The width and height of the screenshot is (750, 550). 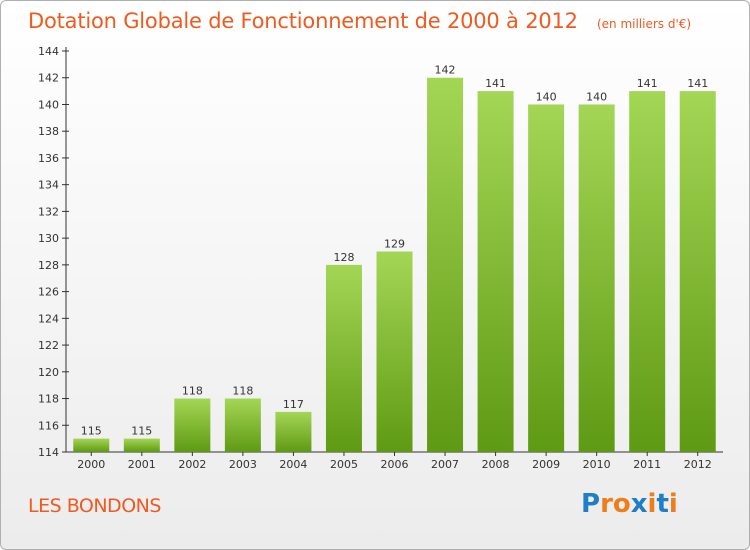 What do you see at coordinates (639, 504) in the screenshot?
I see `logo-letter: x` at bounding box center [639, 504].